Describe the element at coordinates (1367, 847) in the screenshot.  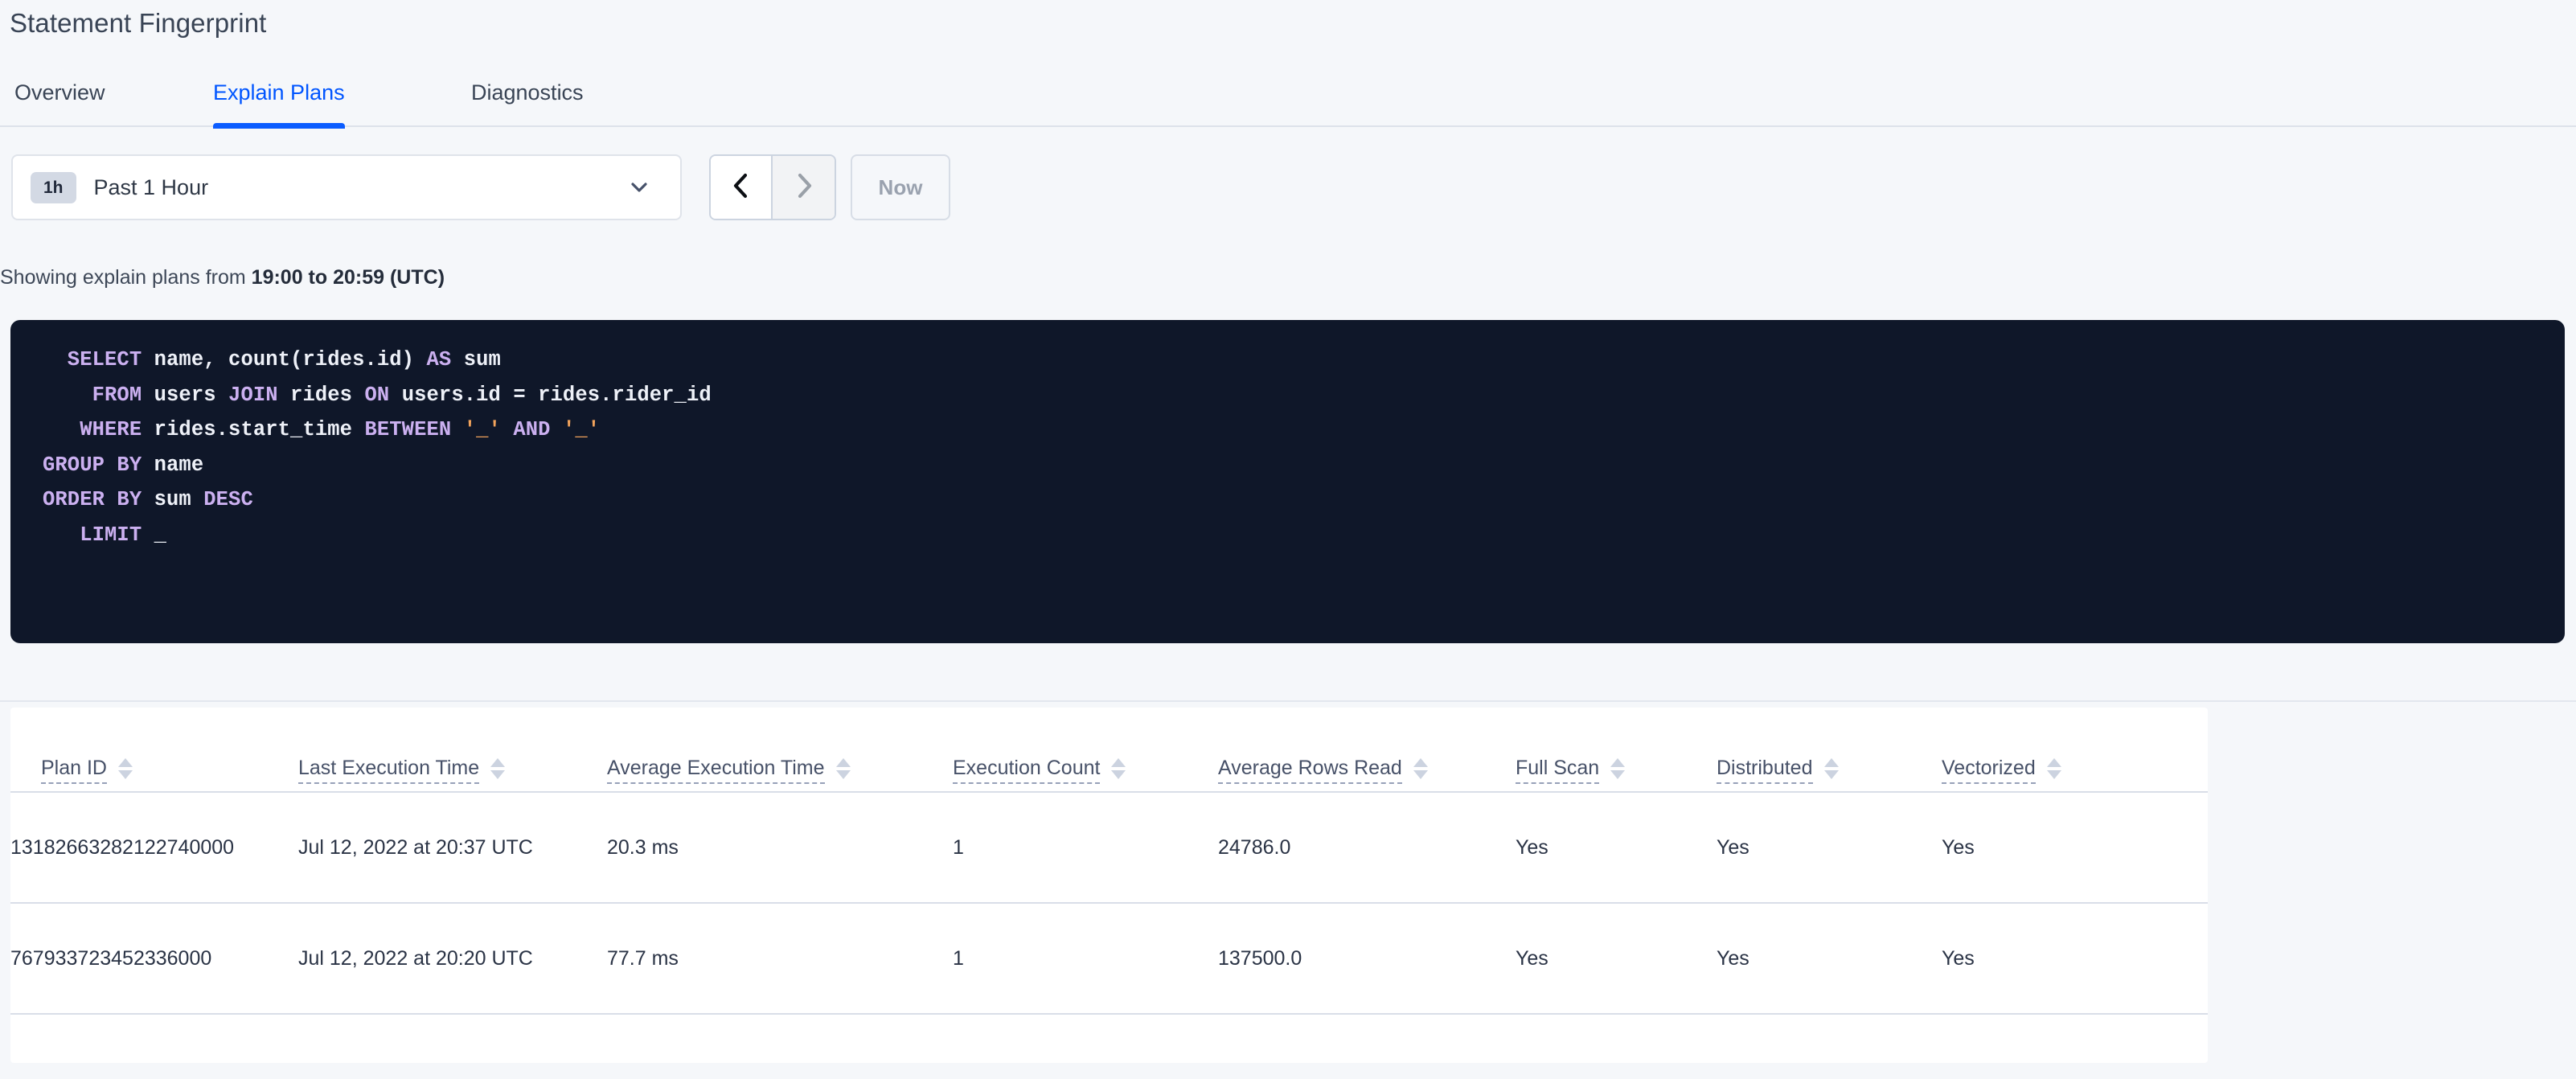
I see `cell-average-rows-read: 24786.0` at that location.